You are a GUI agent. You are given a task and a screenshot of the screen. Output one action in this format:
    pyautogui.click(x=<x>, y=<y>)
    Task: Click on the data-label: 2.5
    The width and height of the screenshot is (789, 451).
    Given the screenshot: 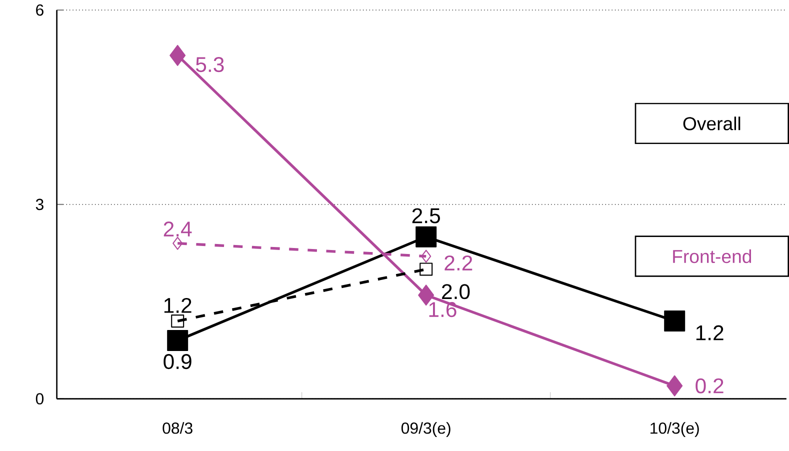 What is the action you would take?
    pyautogui.click(x=426, y=216)
    